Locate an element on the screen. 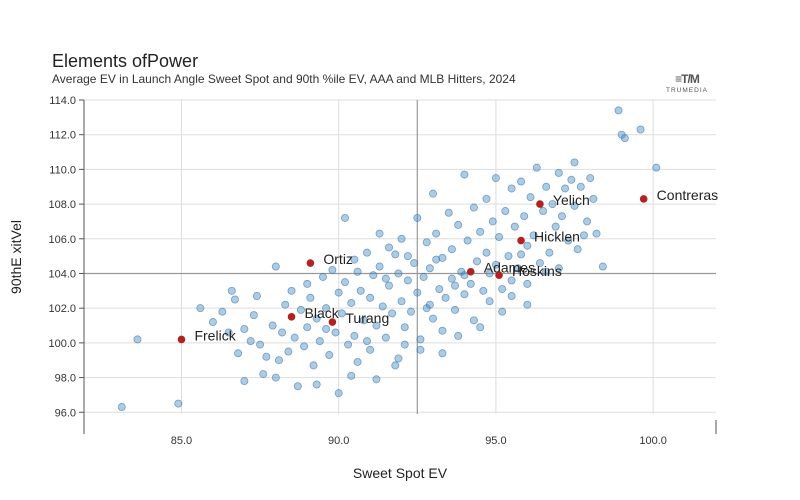  y-tick-label: 96.0 is located at coordinates (65, 413).